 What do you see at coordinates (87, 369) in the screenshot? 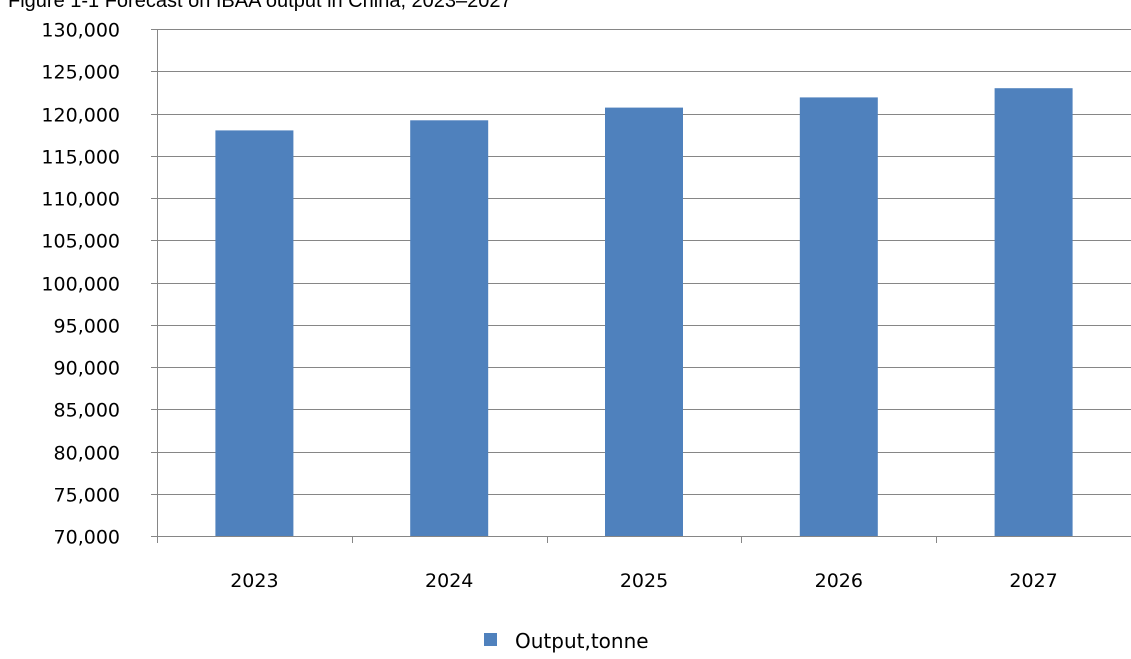
I see `y-tick-label: 90,000` at bounding box center [87, 369].